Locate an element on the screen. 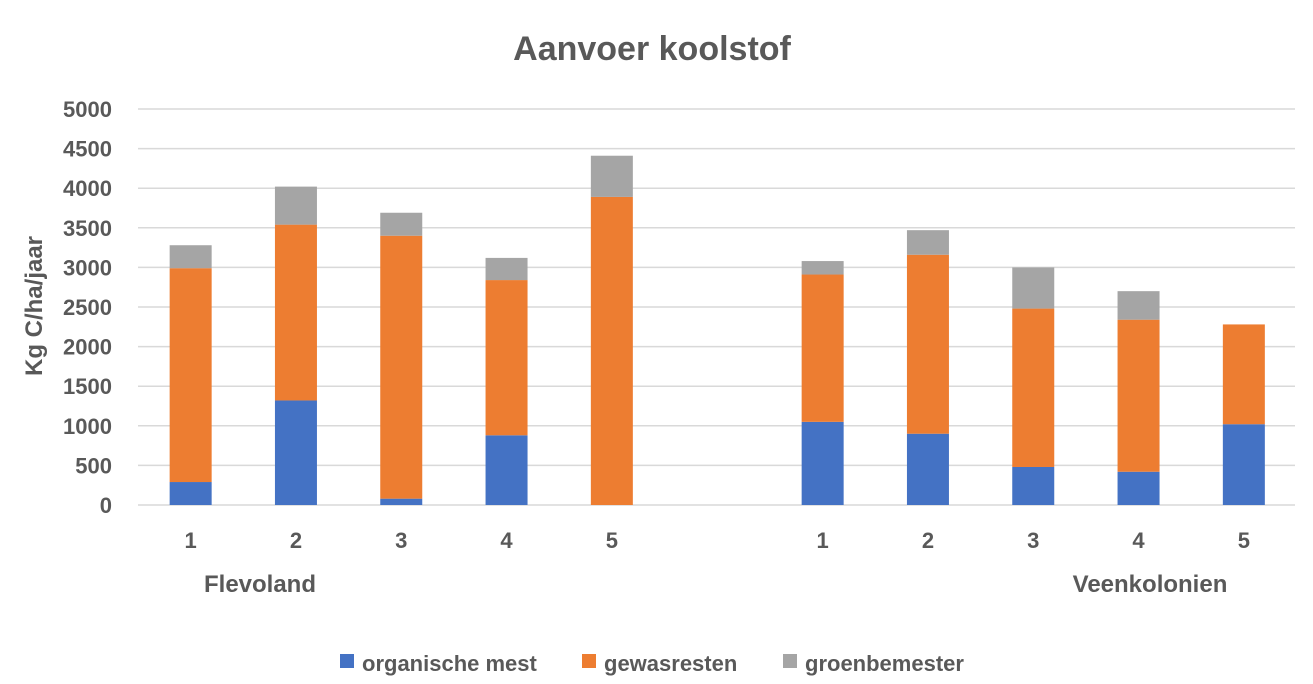 The image size is (1313, 684). y-tick-label: 0 is located at coordinates (106, 505).